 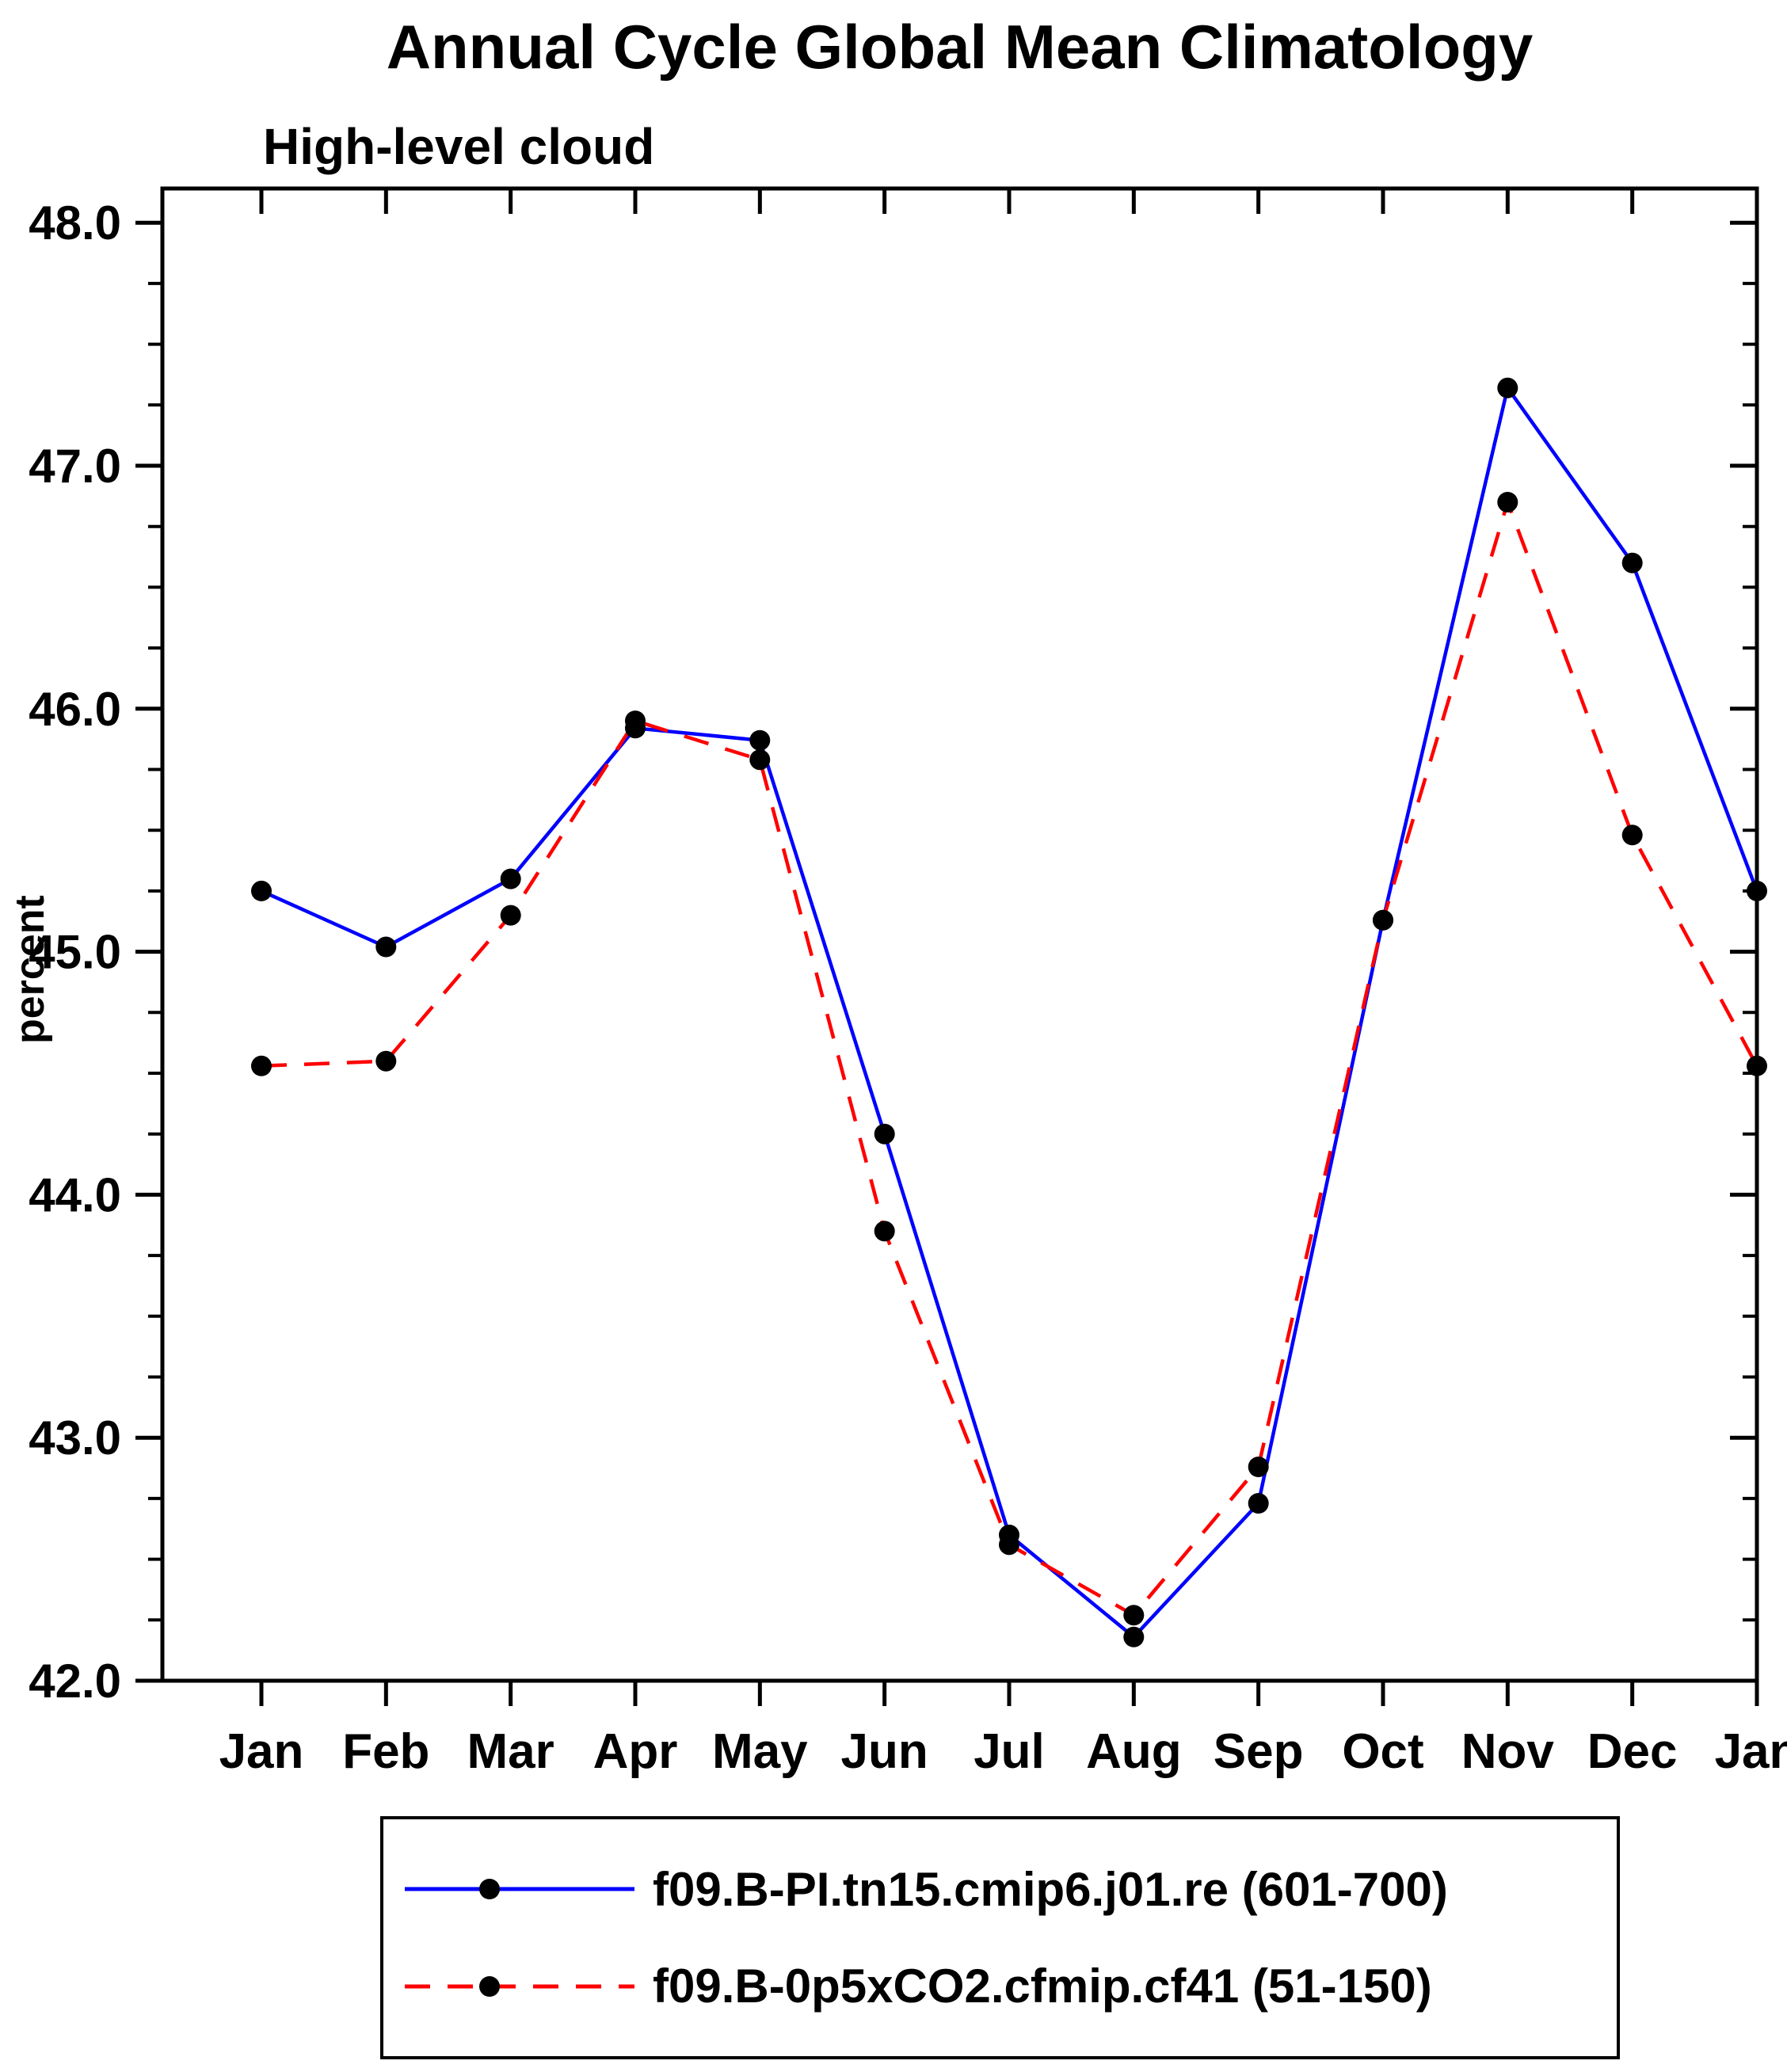 I want to click on y-tick-label: 43.0, so click(x=75, y=1437).